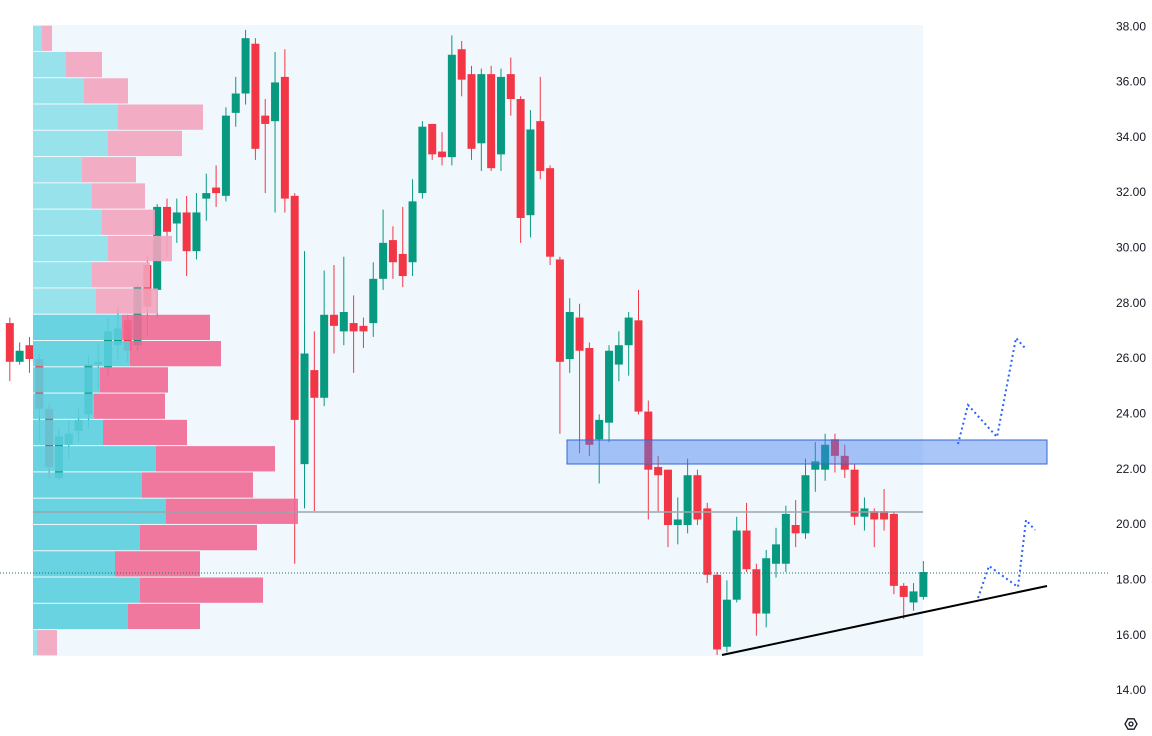  I want to click on y-tick-label: 20.00, so click(1131, 524).